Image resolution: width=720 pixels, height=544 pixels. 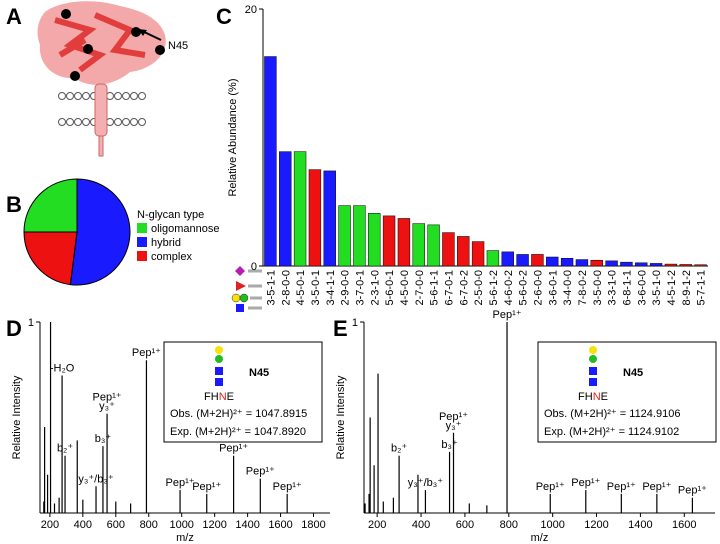 What do you see at coordinates (224, 16) in the screenshot?
I see `panel-label: C` at bounding box center [224, 16].